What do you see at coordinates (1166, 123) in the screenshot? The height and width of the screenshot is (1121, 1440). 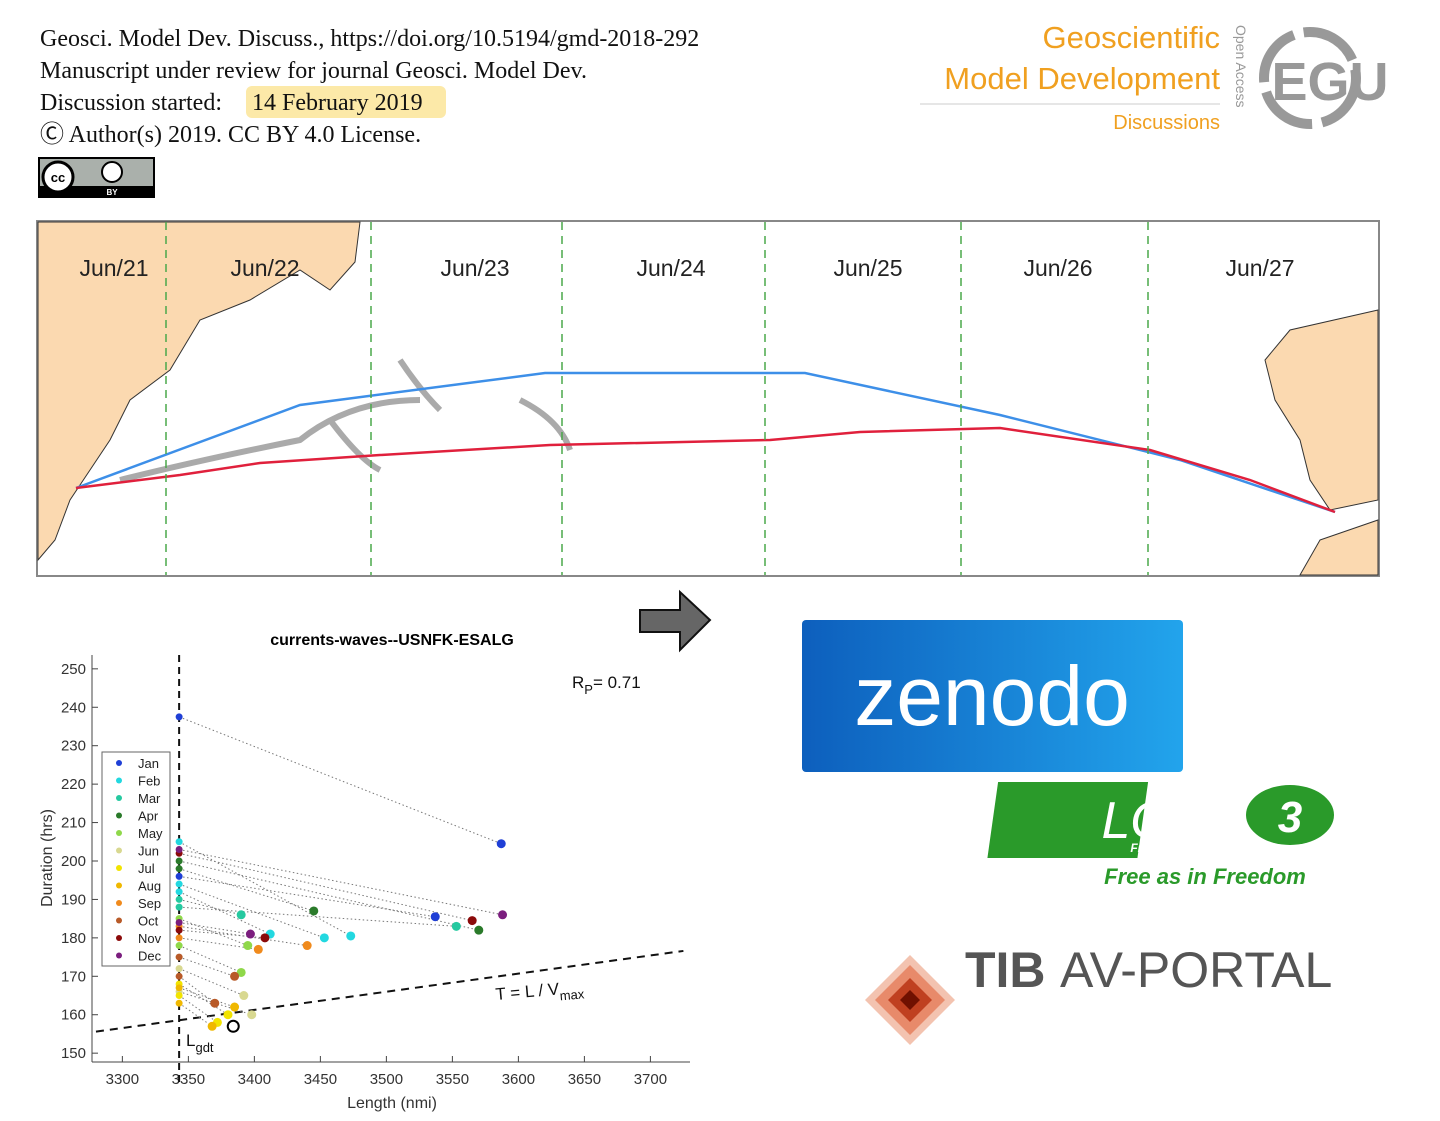 I see `journal-section: Discussions` at bounding box center [1166, 123].